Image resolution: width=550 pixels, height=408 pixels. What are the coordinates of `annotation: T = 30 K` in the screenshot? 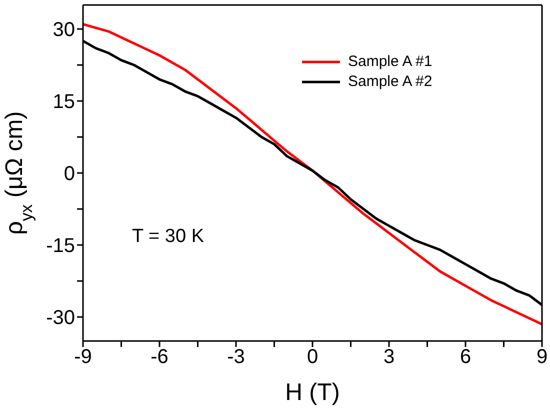 It's located at (168, 237).